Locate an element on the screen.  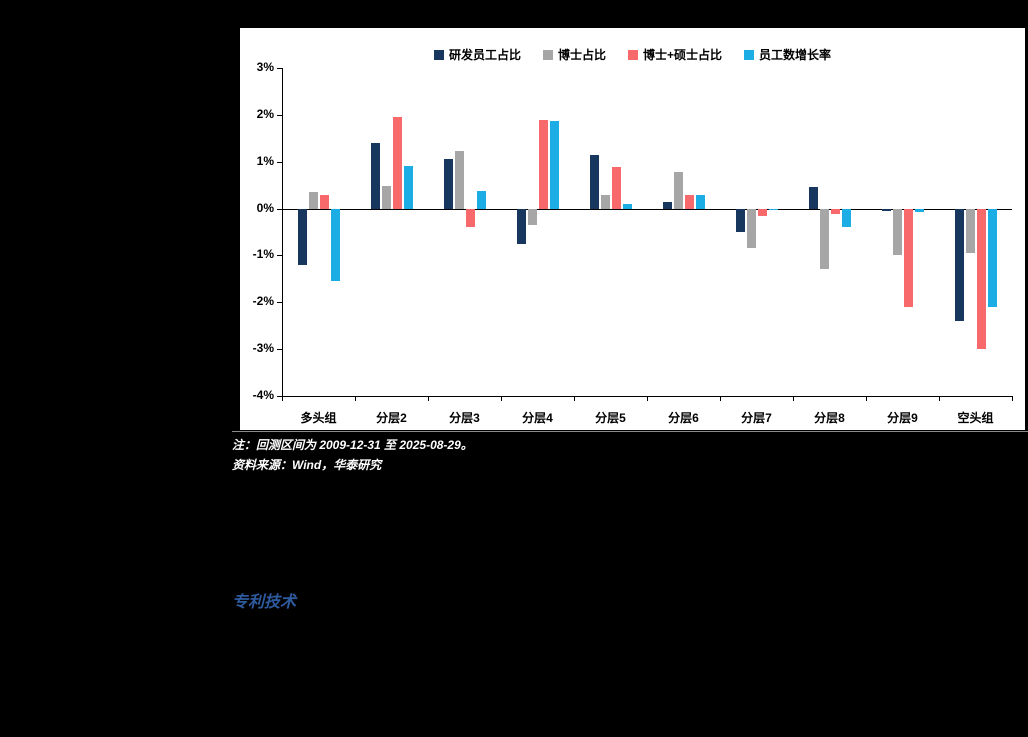
bar-博士占比-分层2 is located at coordinates (386, 197).